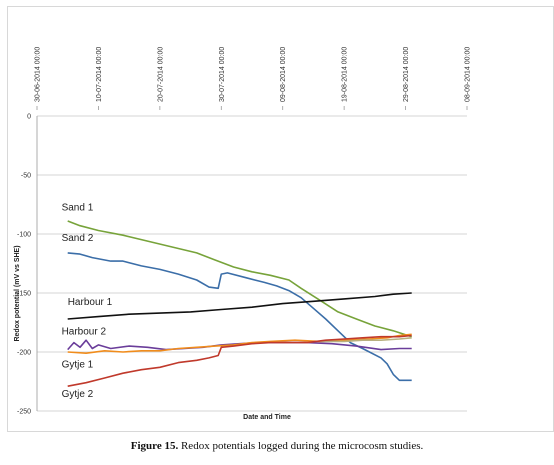  Describe the element at coordinates (222, 74) in the screenshot. I see `x-tick-label: 30-07-2014 00:00` at that location.